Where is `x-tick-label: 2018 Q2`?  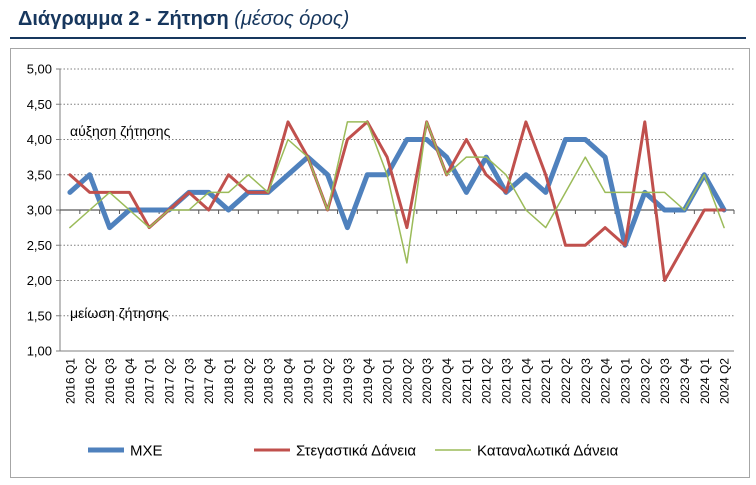 x-tick-label: 2018 Q2 is located at coordinates (249, 381).